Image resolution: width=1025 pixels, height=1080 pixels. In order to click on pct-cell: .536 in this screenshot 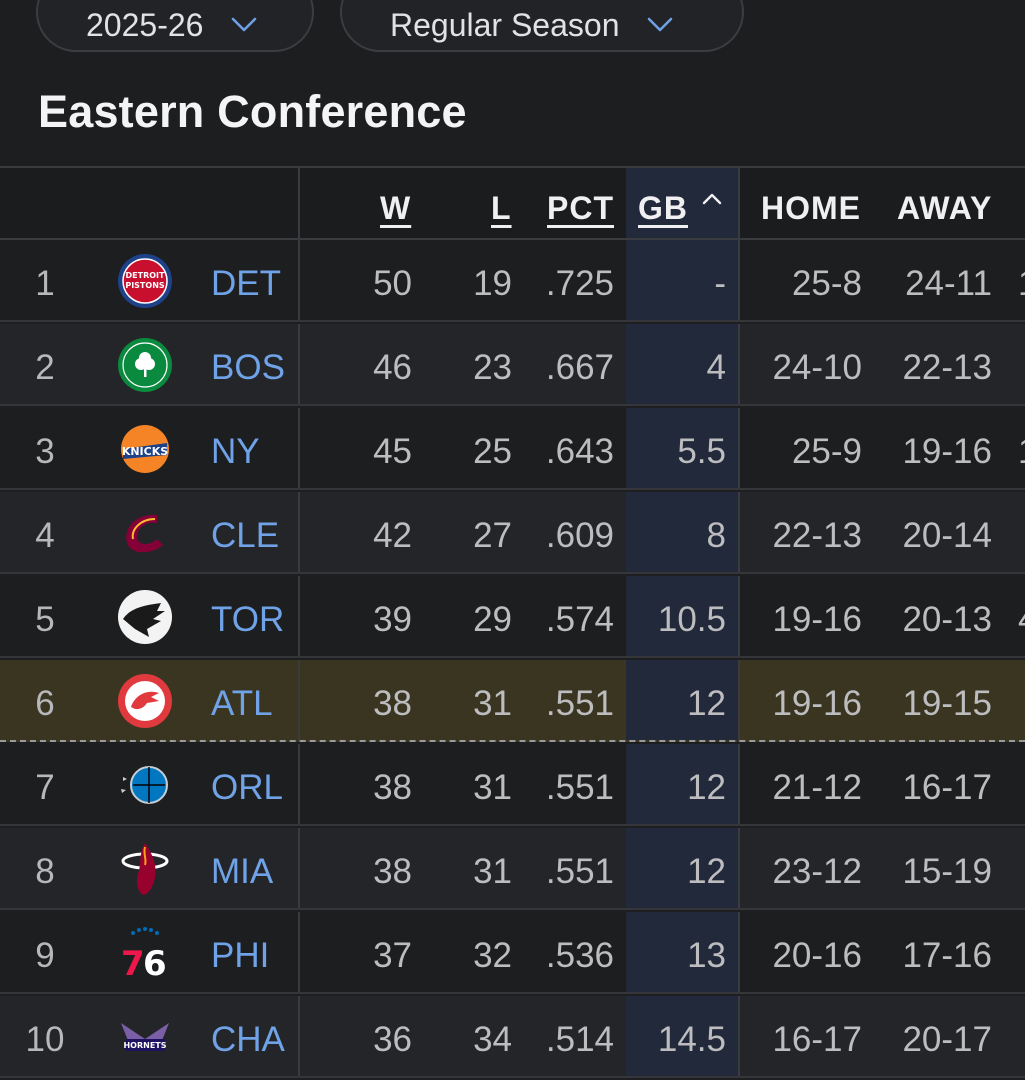, I will do `click(579, 955)`.